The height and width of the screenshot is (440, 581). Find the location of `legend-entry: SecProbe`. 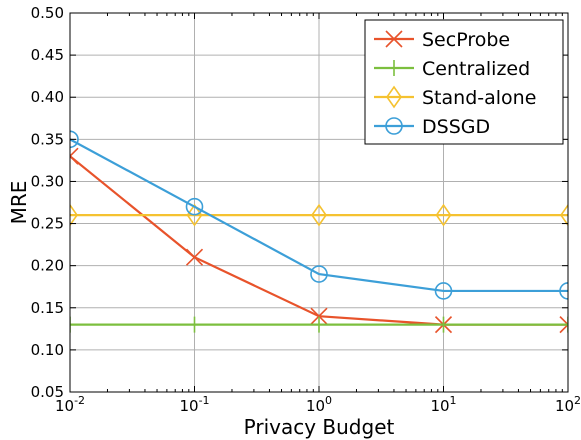

legend-entry: SecProbe is located at coordinates (442, 40).